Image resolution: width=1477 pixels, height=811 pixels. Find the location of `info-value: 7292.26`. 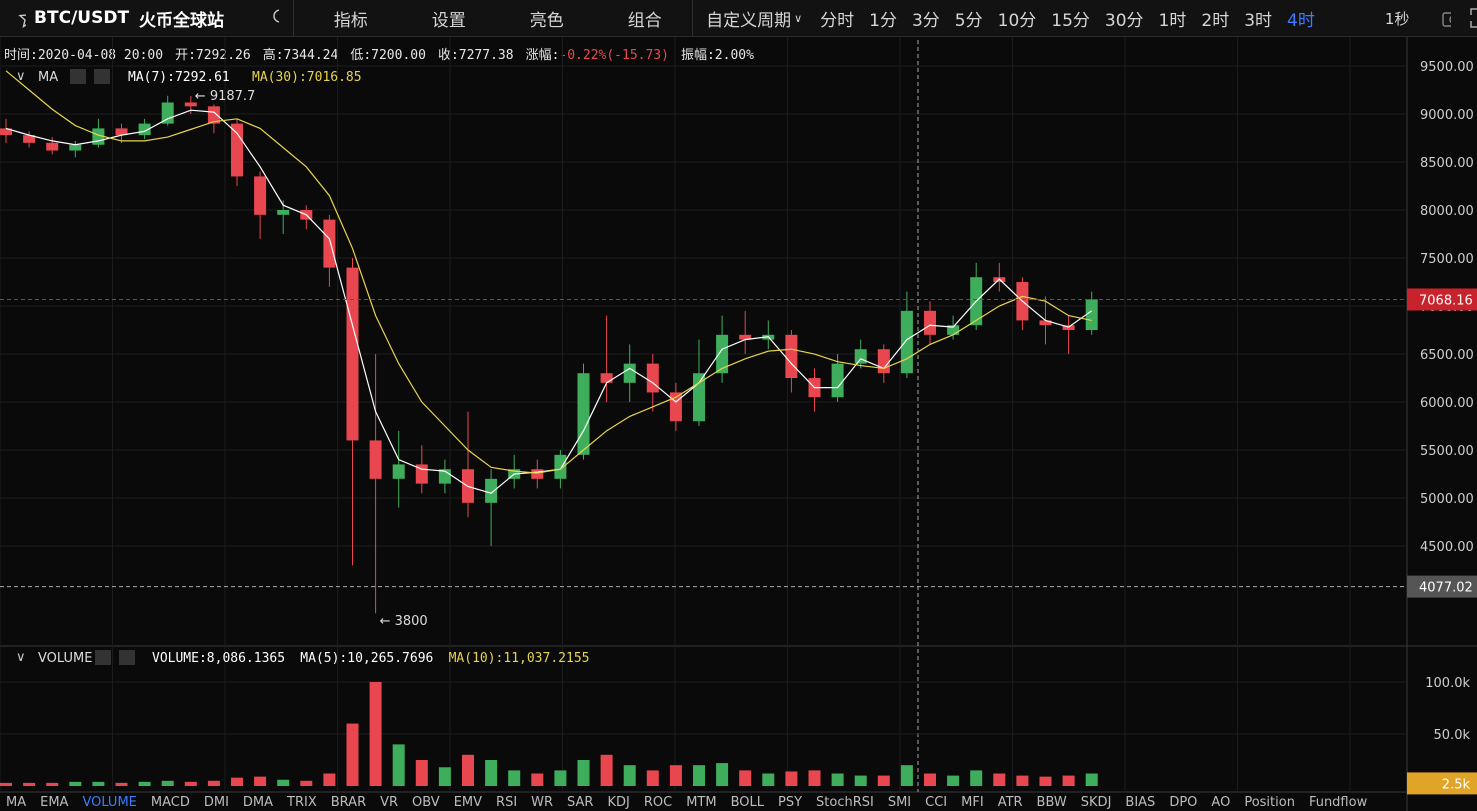

info-value: 7292.26 is located at coordinates (223, 55).